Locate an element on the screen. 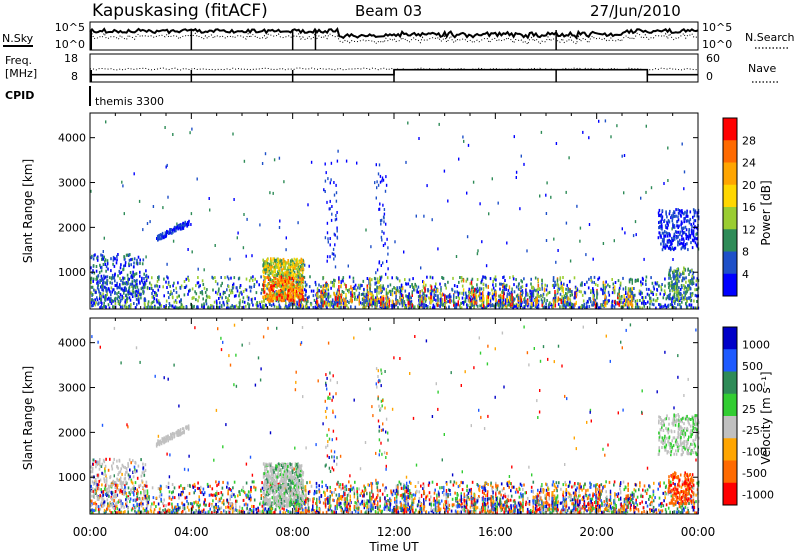 Image resolution: width=800 pixels, height=554 pixels. nave-tick-bottom: 0 is located at coordinates (709, 76).